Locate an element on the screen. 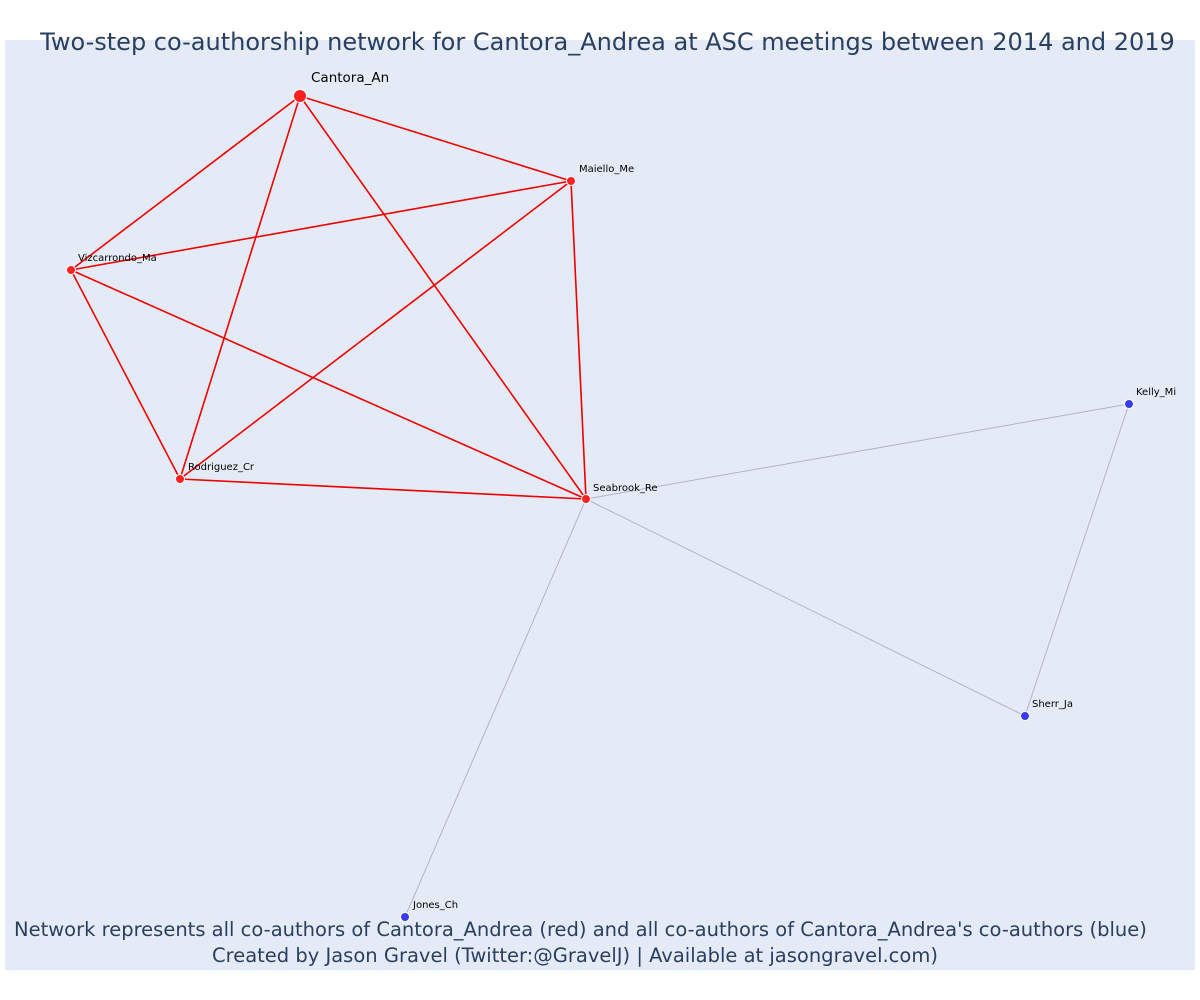 This screenshot has width=1200, height=1000. node-Seabrook_Re is located at coordinates (586, 499).